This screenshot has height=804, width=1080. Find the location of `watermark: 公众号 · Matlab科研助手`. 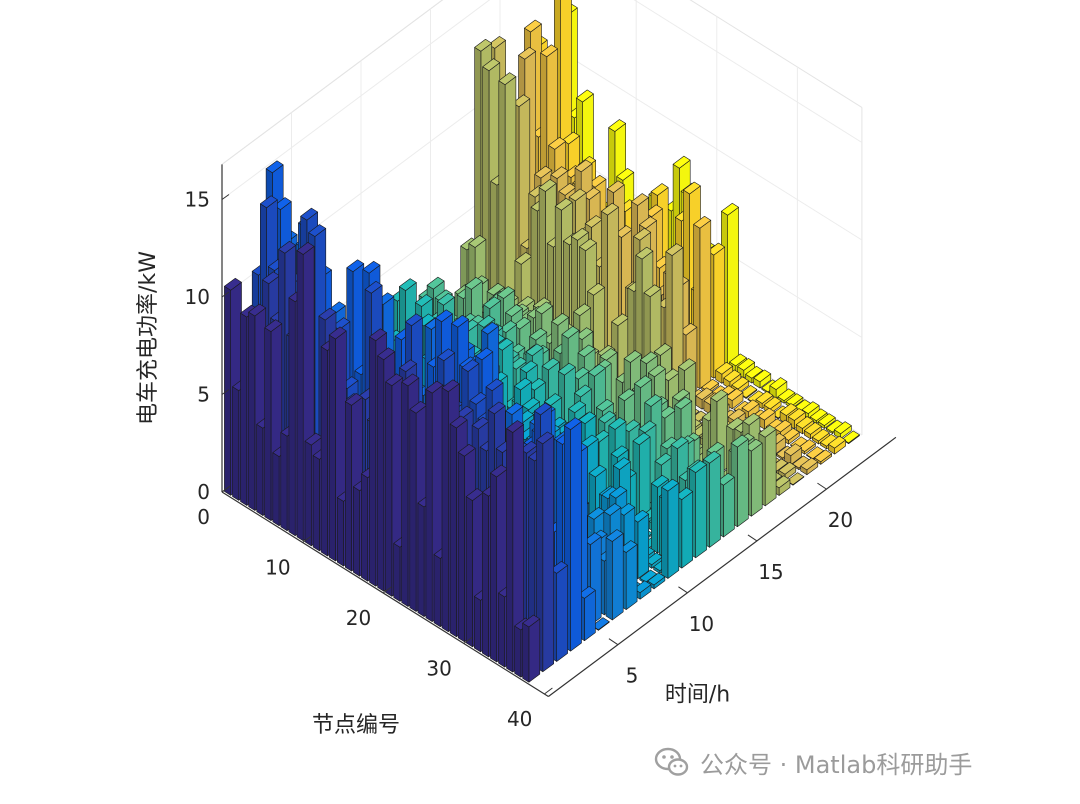

watermark: 公众号 · Matlab科研助手 is located at coordinates (812, 762).